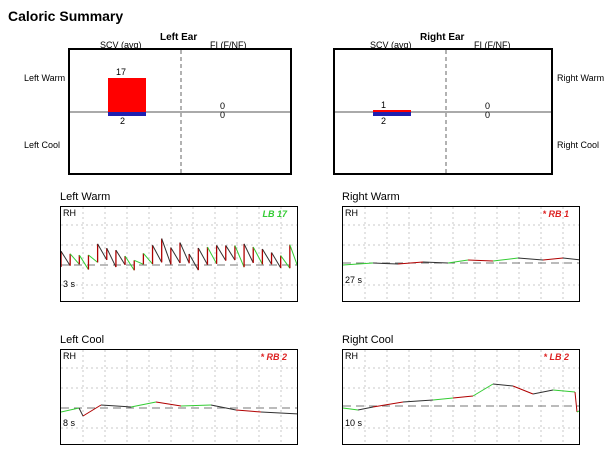 The width and height of the screenshot is (611, 463). What do you see at coordinates (66, 16) in the screenshot?
I see `page-title: Caloric Summary` at bounding box center [66, 16].